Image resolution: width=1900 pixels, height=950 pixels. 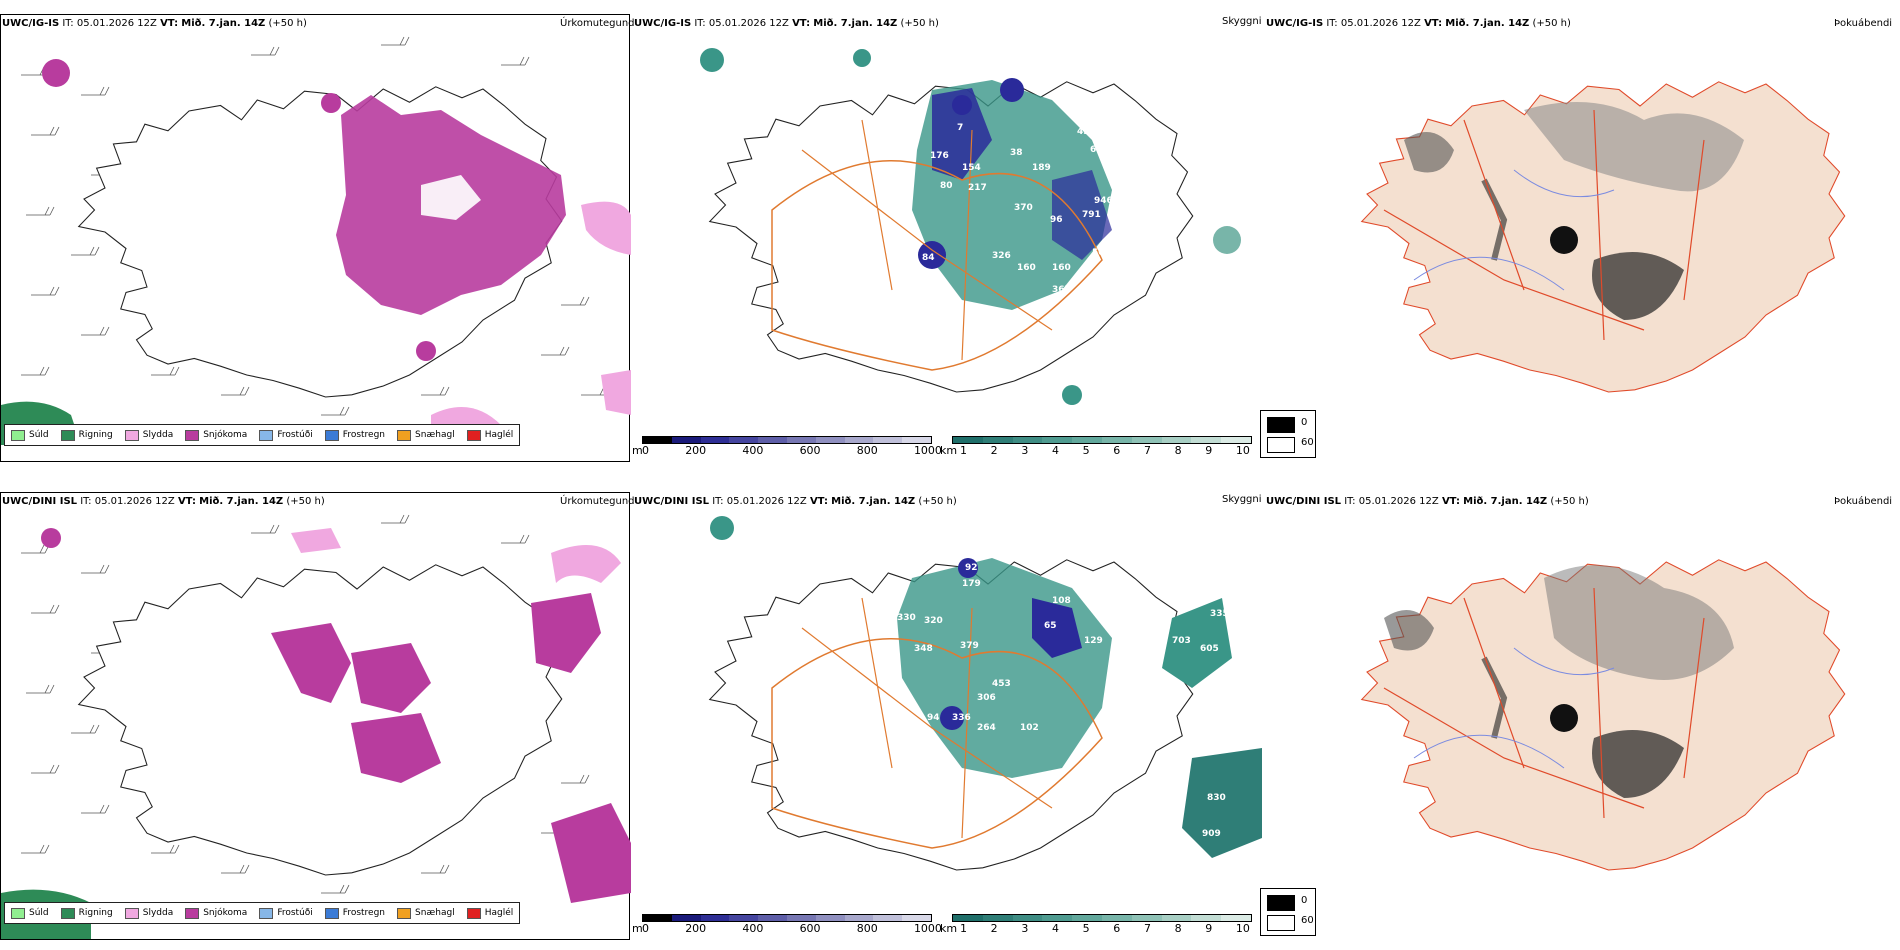 What do you see at coordinates (1050, 626) in the screenshot?
I see `cloud-value: 65` at bounding box center [1050, 626].